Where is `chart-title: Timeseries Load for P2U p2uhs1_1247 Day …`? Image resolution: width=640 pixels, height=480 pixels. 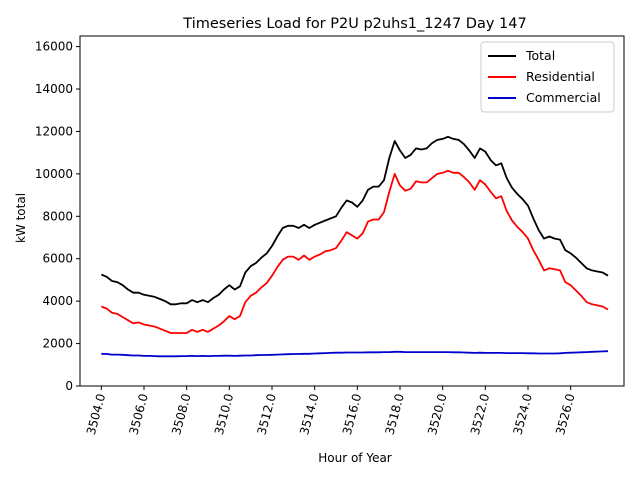
chart-title: Timeseries Load for P2U p2uhs1_1247 Day … is located at coordinates (354, 24).